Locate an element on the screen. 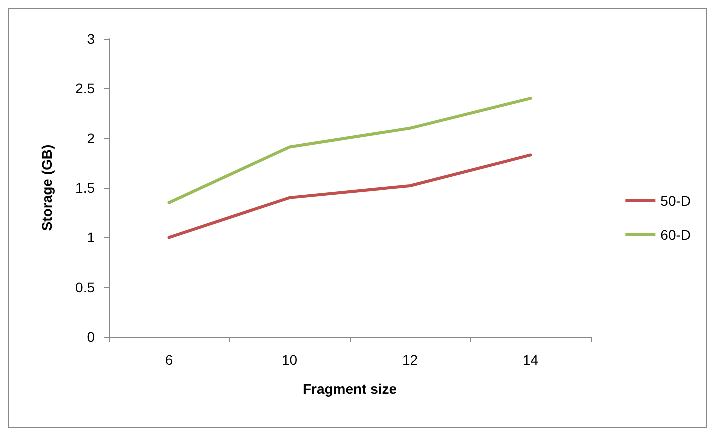  y-axis-title: Storage (GB) is located at coordinates (47, 188).